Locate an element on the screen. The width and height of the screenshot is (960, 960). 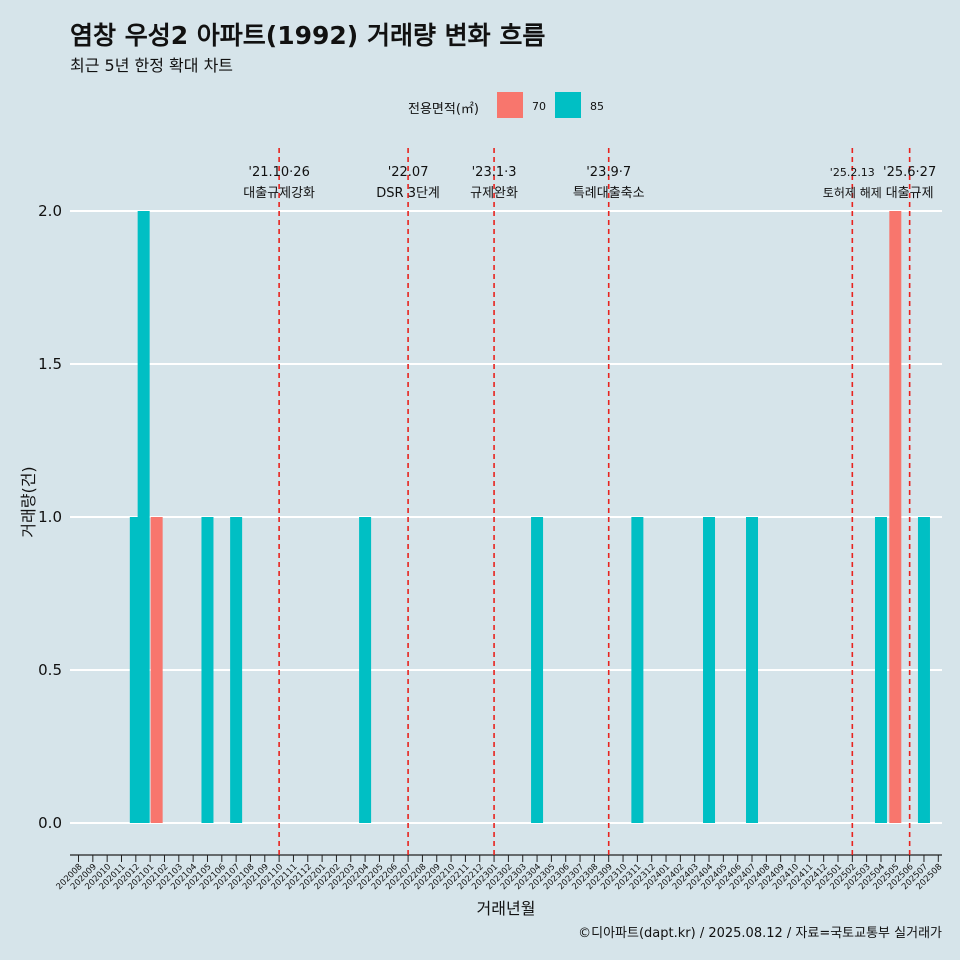
y-tick-label: 0.0 is located at coordinates (50, 823).